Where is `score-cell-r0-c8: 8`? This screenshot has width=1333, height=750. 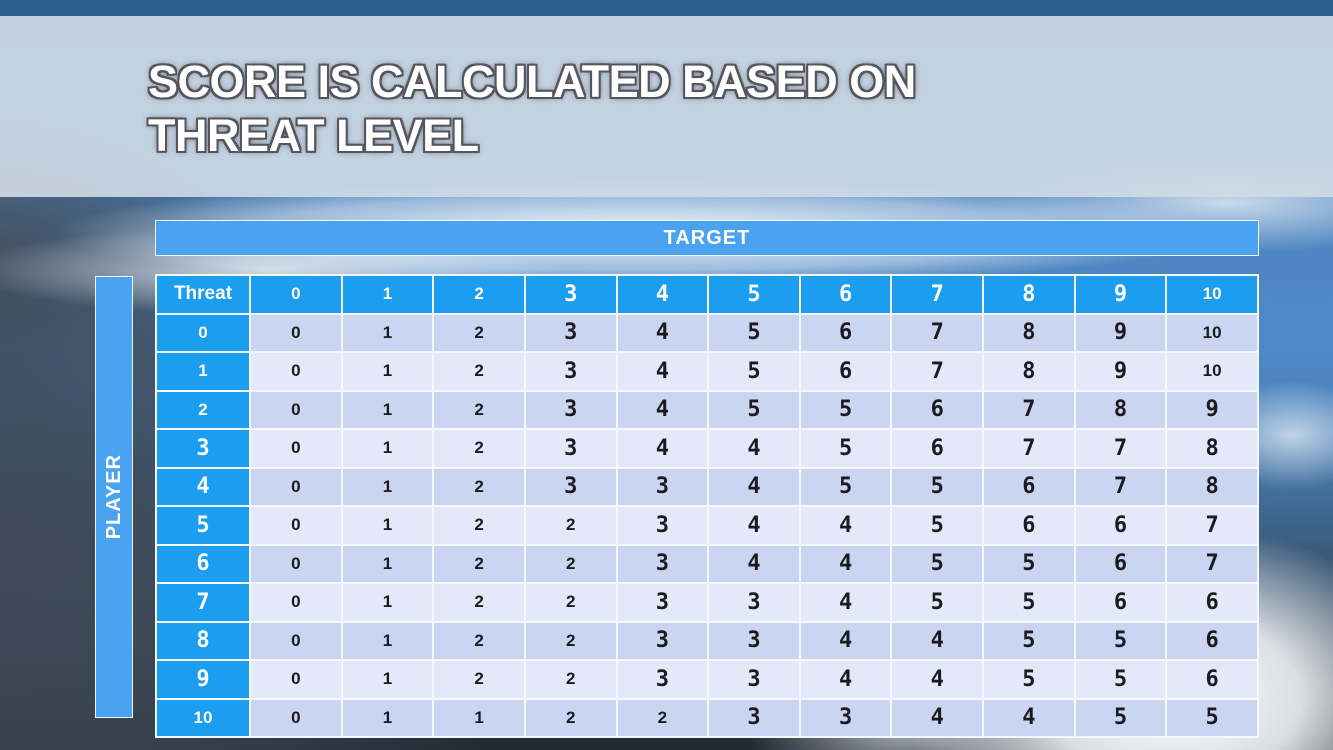
score-cell-r0-c8: 8 is located at coordinates (1029, 332).